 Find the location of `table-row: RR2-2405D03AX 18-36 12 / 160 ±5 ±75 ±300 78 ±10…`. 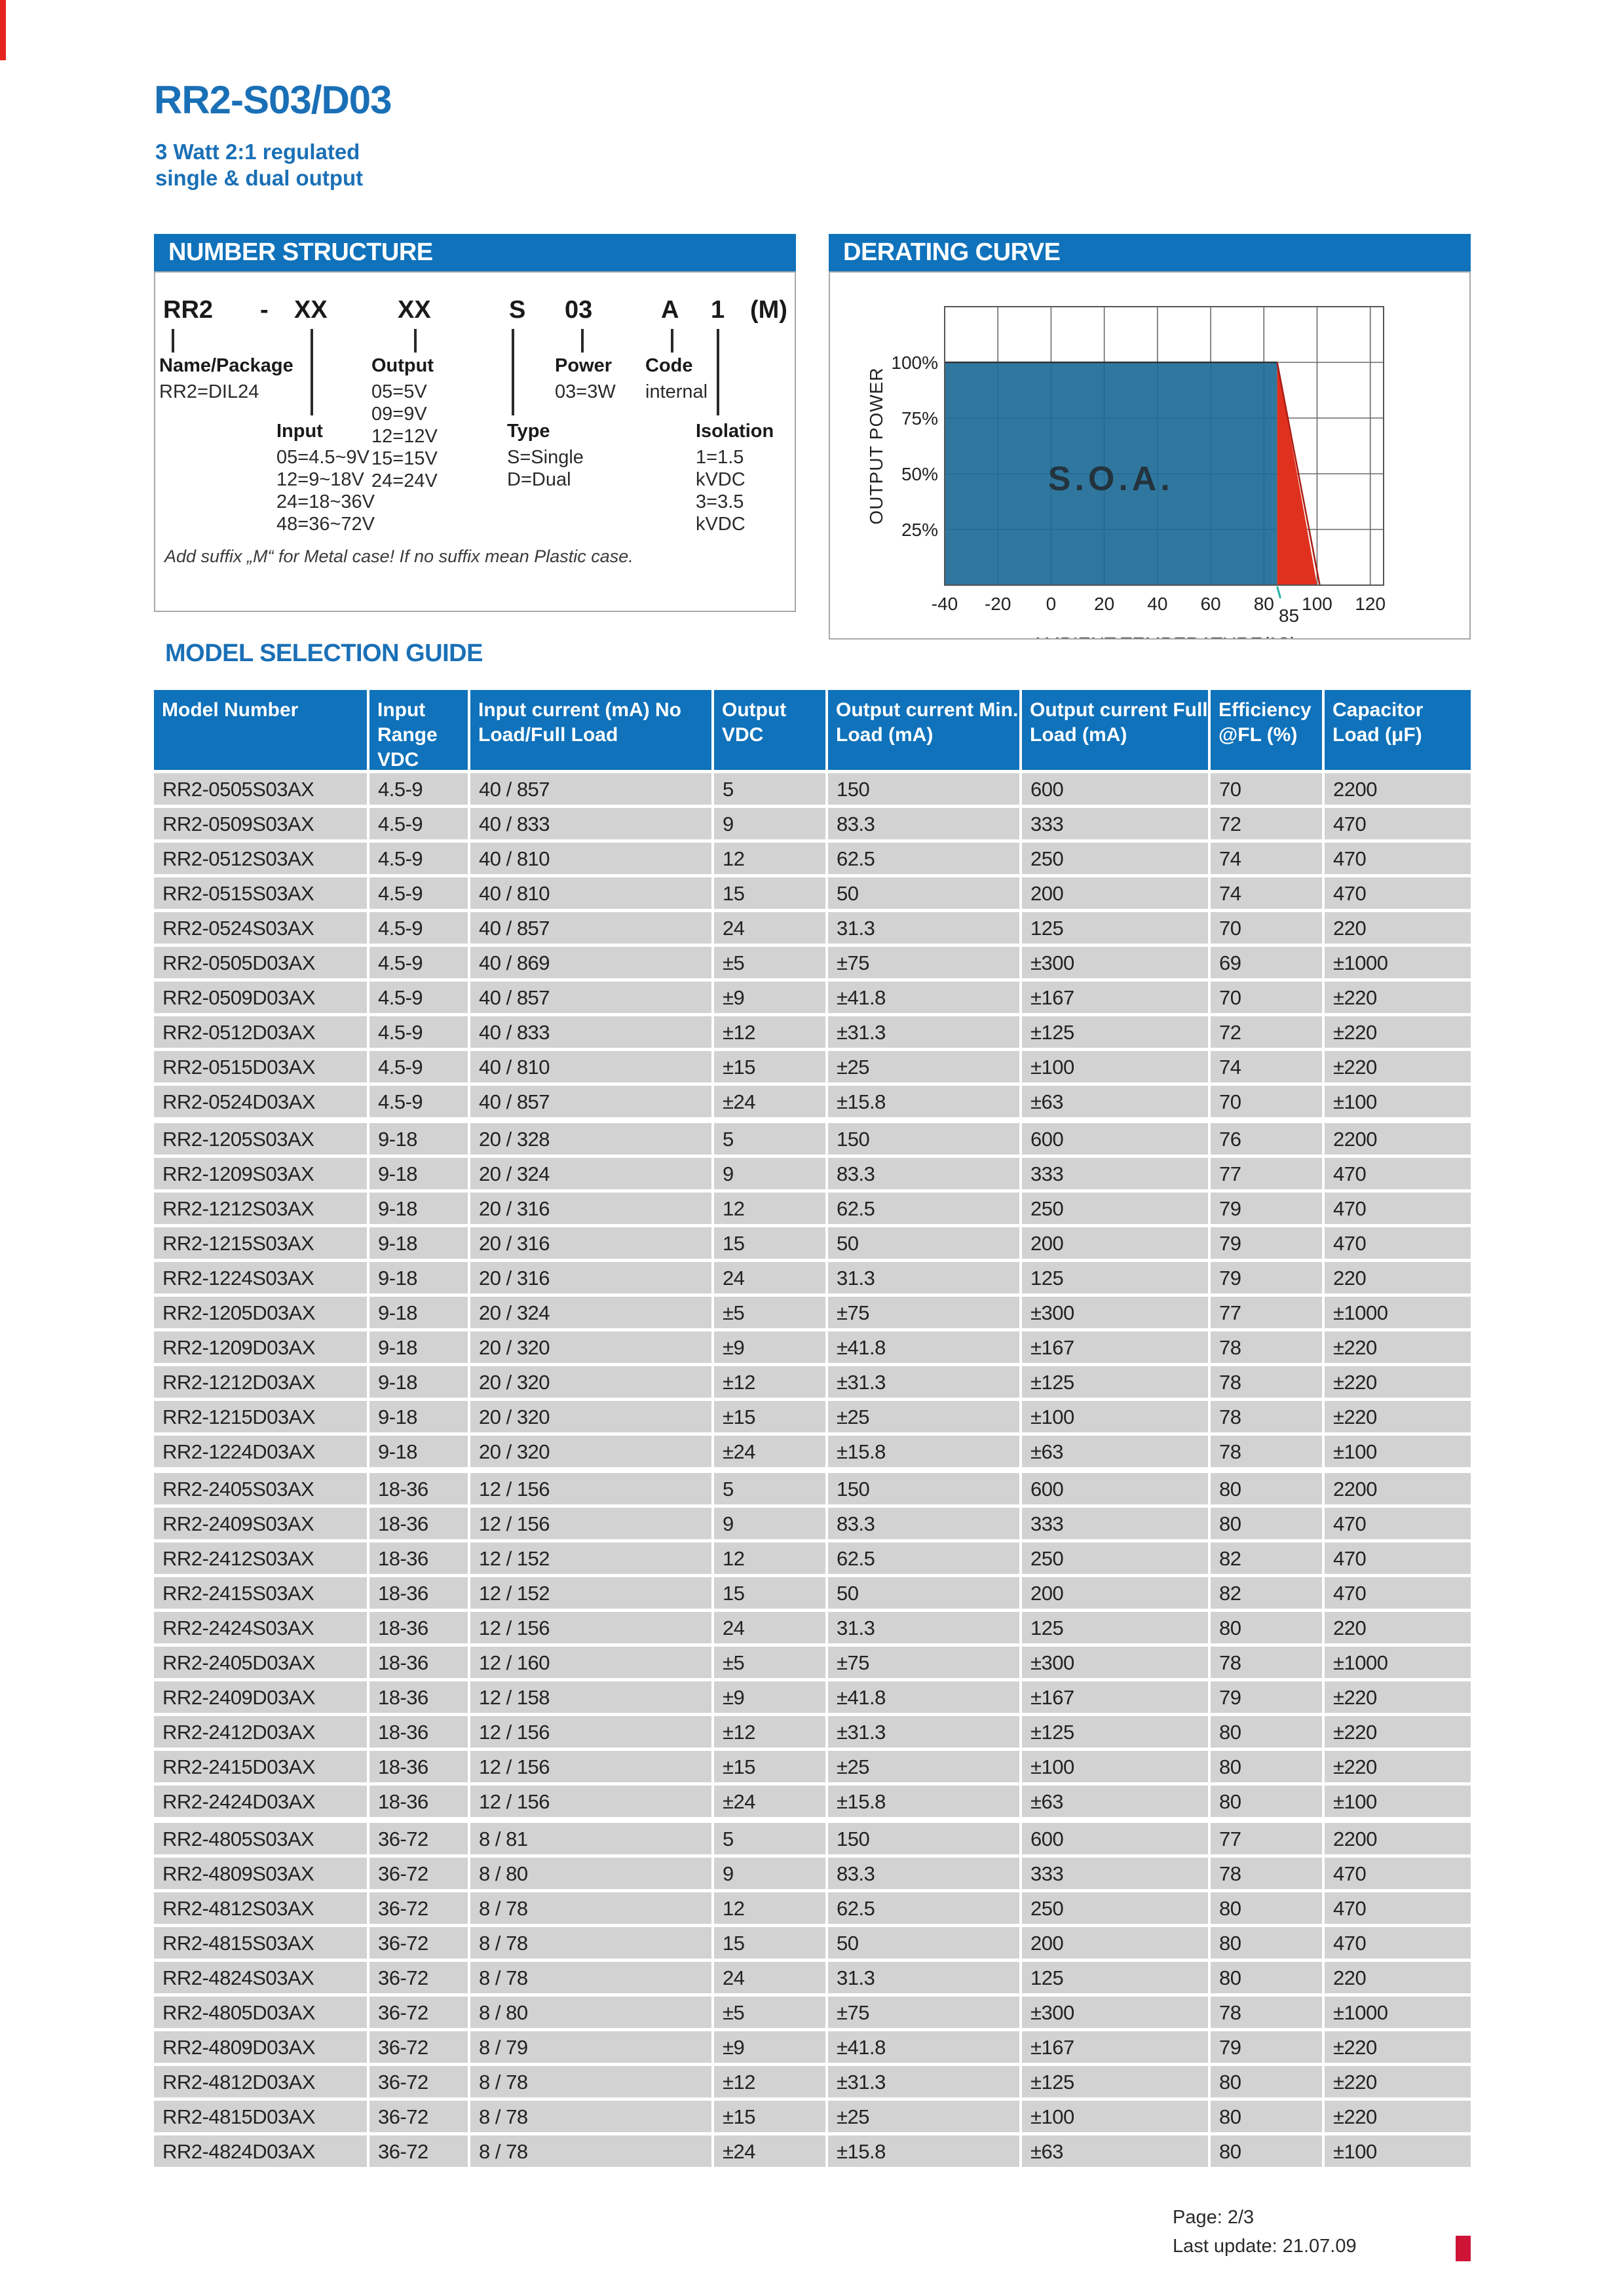

table-row: RR2-2405D03AX 18-36 12 / 160 ±5 ±75 ±300 78 ±10… is located at coordinates (812, 1662).